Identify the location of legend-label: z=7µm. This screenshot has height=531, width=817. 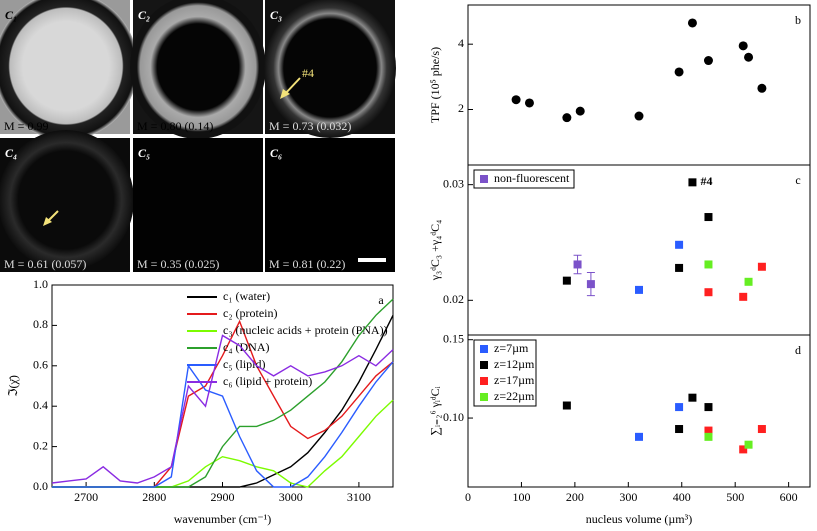
(511, 348).